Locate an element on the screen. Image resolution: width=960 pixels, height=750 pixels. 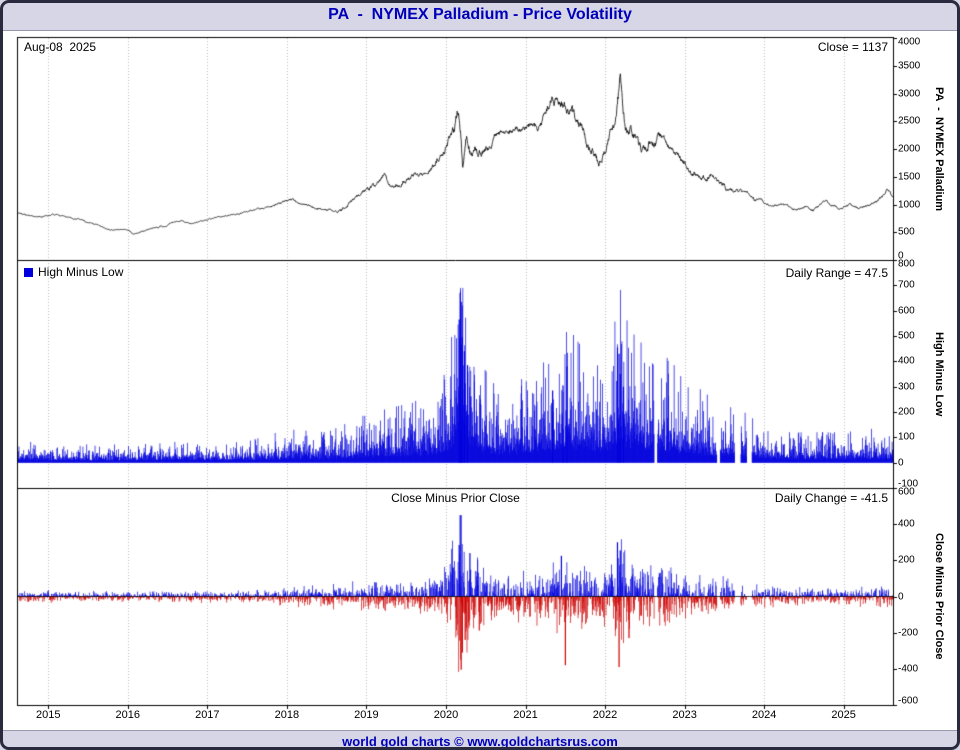
y-axis-tick-label: 4000 is located at coordinates (909, 42).